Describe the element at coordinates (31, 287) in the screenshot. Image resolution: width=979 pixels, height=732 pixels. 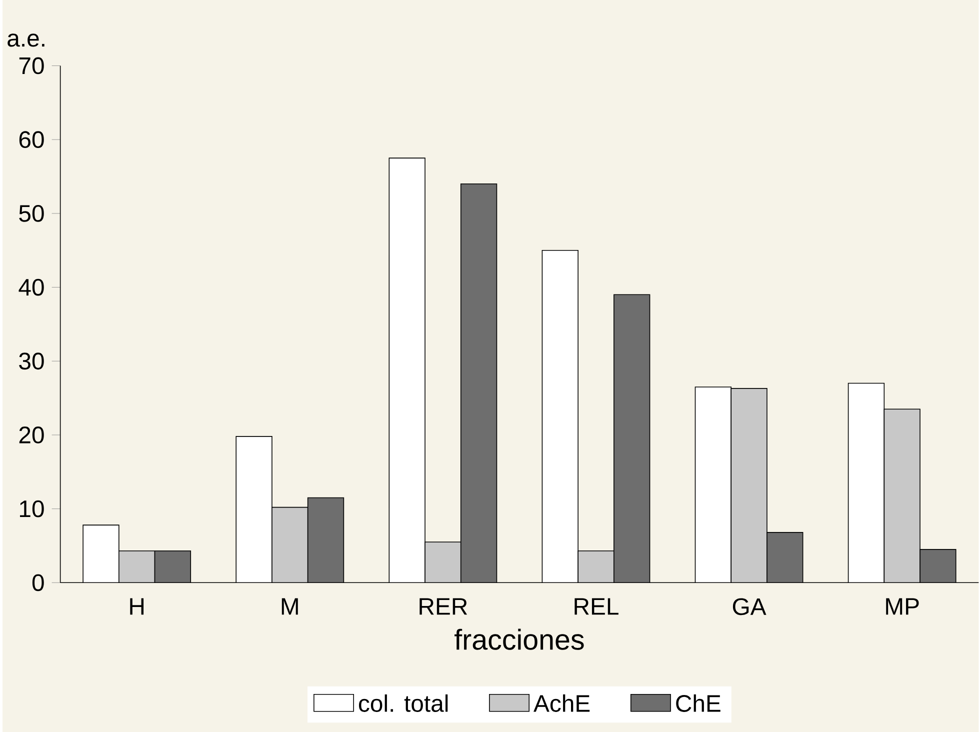
I see `y-tick-label: 40` at that location.